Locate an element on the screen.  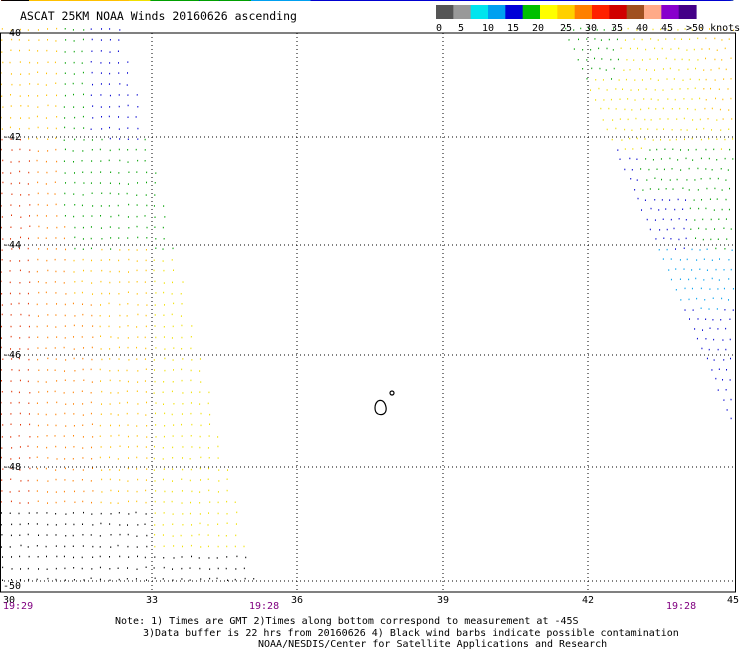
legend-tick-35: 35 is located at coordinates (617, 28).